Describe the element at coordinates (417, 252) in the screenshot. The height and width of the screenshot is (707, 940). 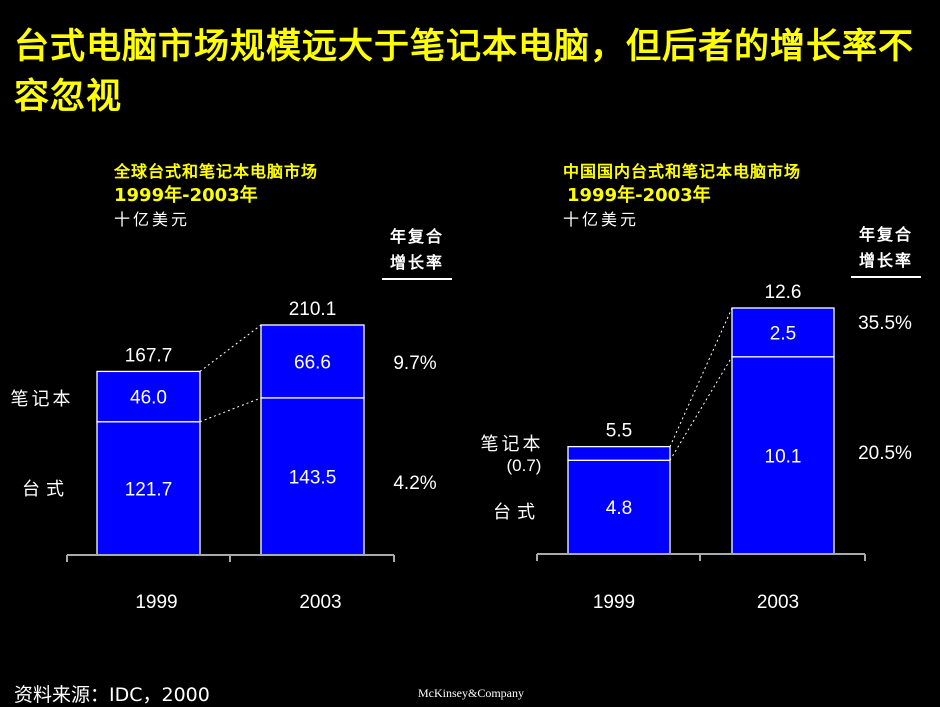
I see `cagr-header-left: 年复合增长率` at that location.